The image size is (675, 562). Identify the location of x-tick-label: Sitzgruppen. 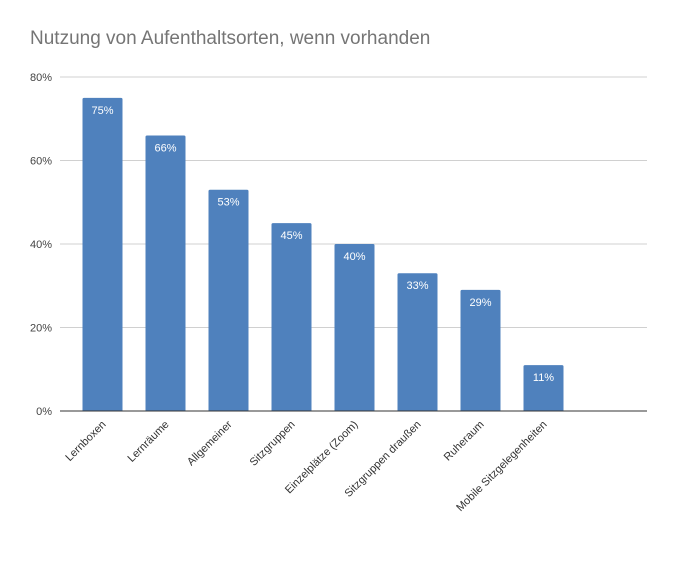
(273, 444).